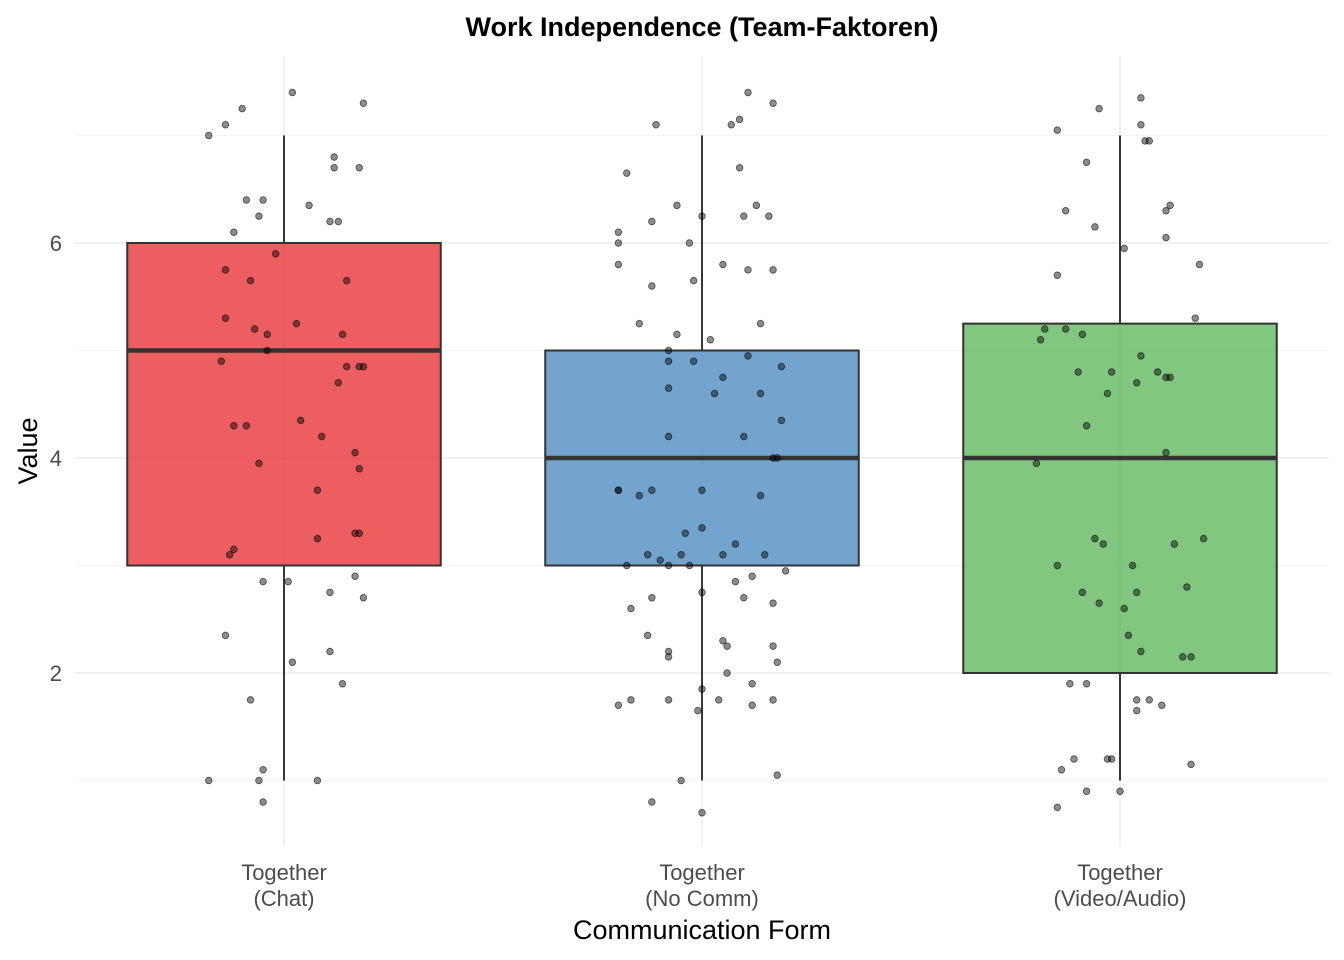 This screenshot has width=1344, height=960. I want to click on y-axis-ticks: 2 4 6, so click(56, 458).